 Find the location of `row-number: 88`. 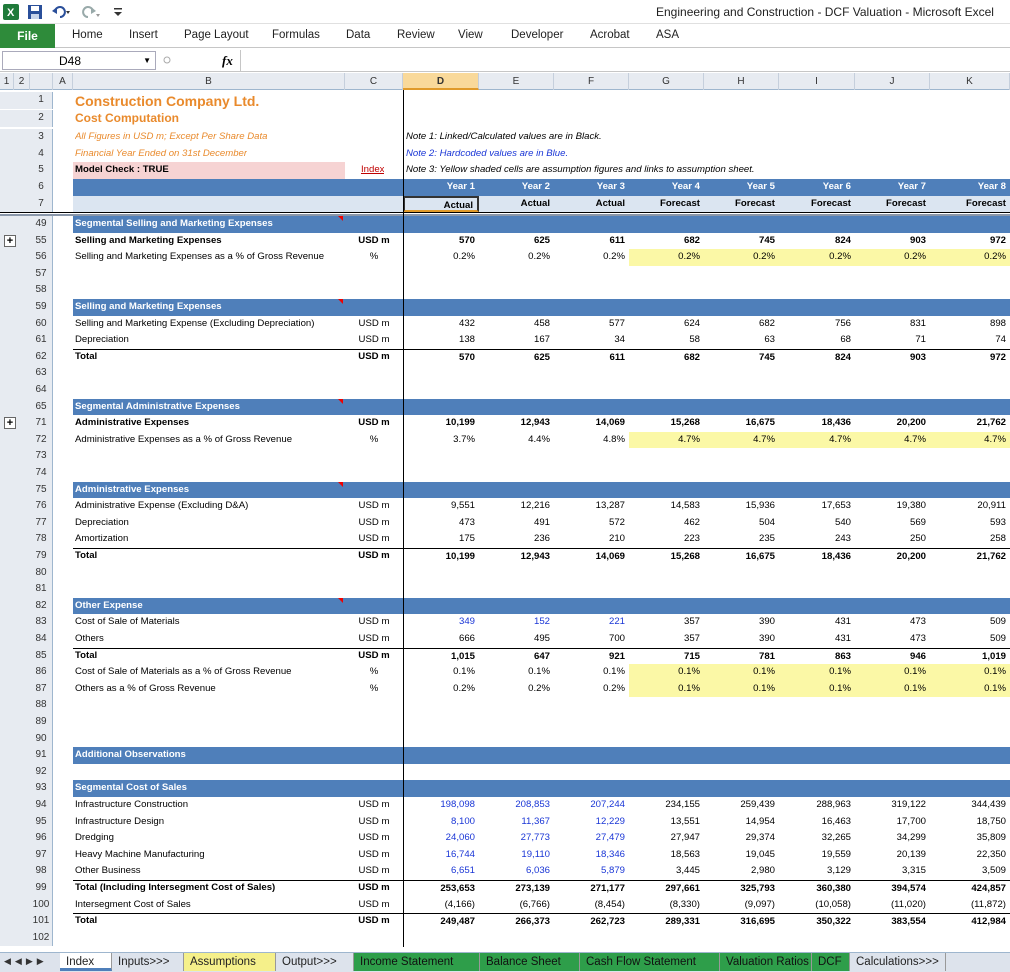

row-number: 88 is located at coordinates (41, 705).